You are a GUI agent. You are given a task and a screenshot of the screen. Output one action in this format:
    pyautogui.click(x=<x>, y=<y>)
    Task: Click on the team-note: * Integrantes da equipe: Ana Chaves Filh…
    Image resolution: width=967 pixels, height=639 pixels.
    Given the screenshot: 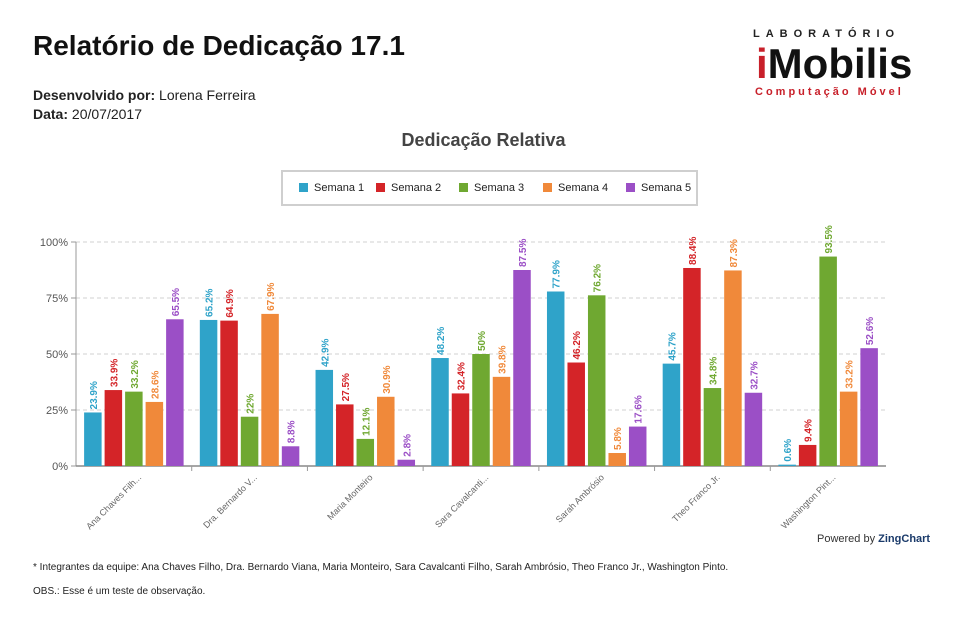 What is the action you would take?
    pyautogui.click(x=381, y=567)
    